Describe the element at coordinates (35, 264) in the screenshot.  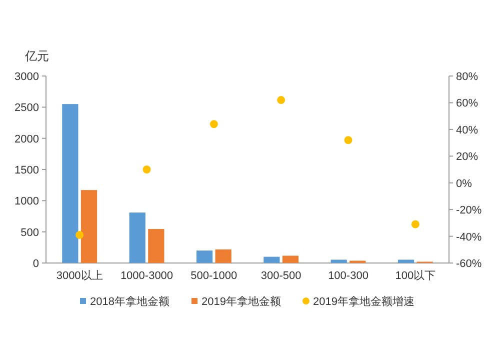
I see `y-tick-label: 0` at that location.